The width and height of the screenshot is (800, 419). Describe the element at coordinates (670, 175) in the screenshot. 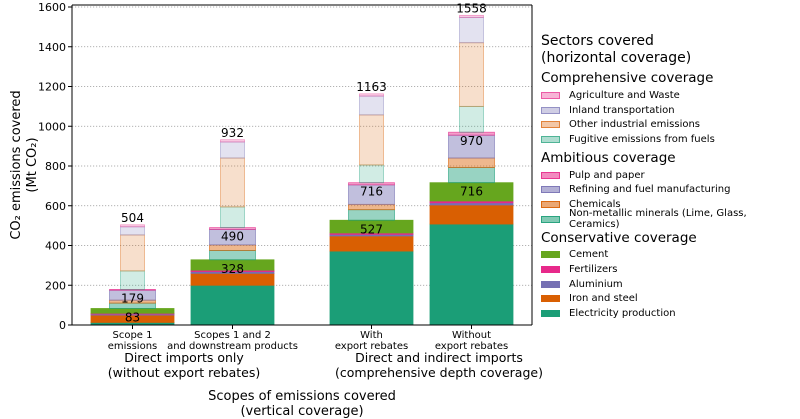

I see `legend-item: Pulp and paper` at that location.